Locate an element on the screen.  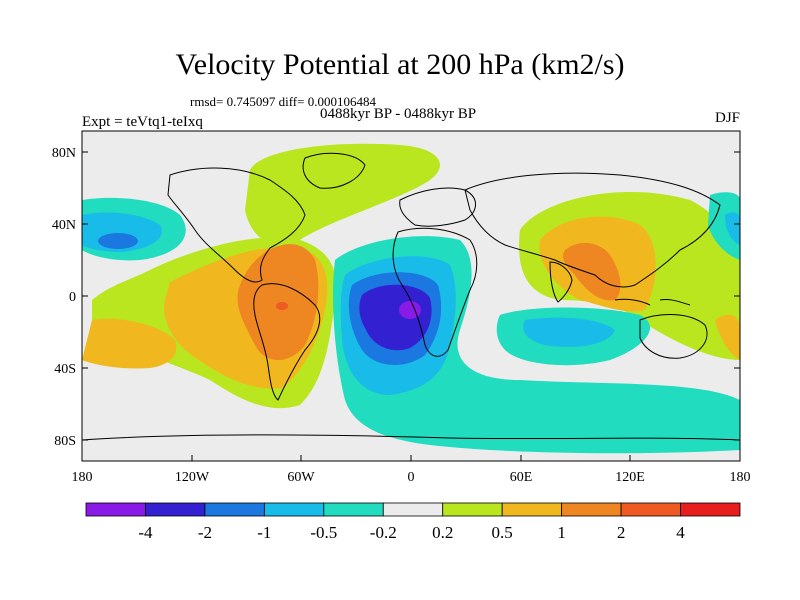
lon-labels: 180 120W 60W 0 60E 120E 180 is located at coordinates (411, 477).